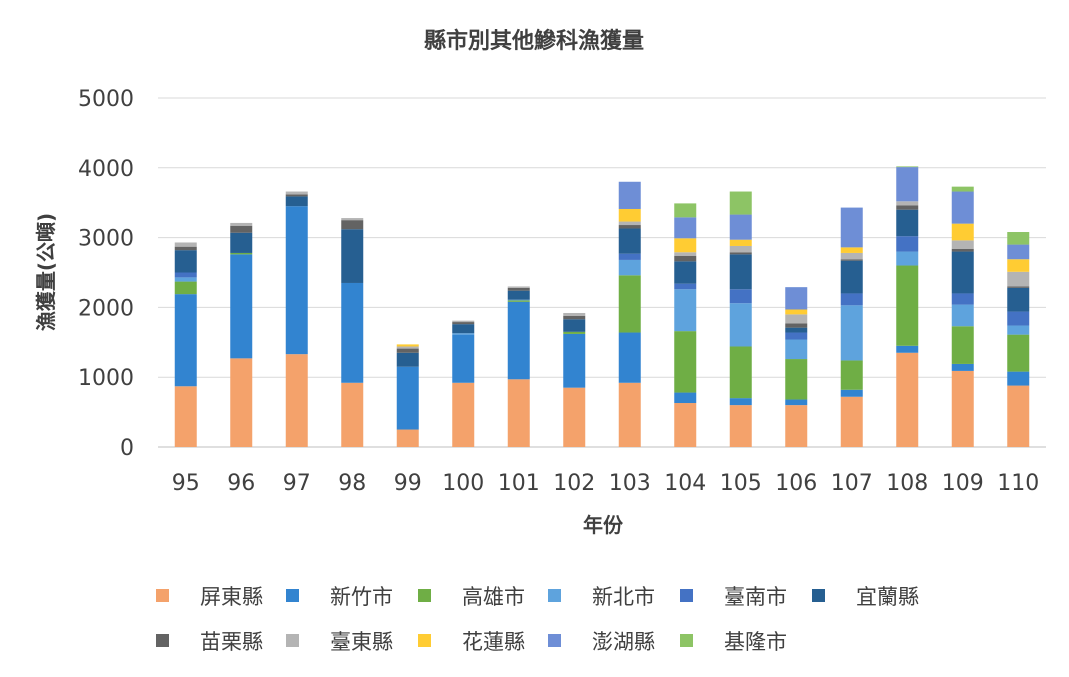  I want to click on legend-item: 新北市, so click(601, 597).